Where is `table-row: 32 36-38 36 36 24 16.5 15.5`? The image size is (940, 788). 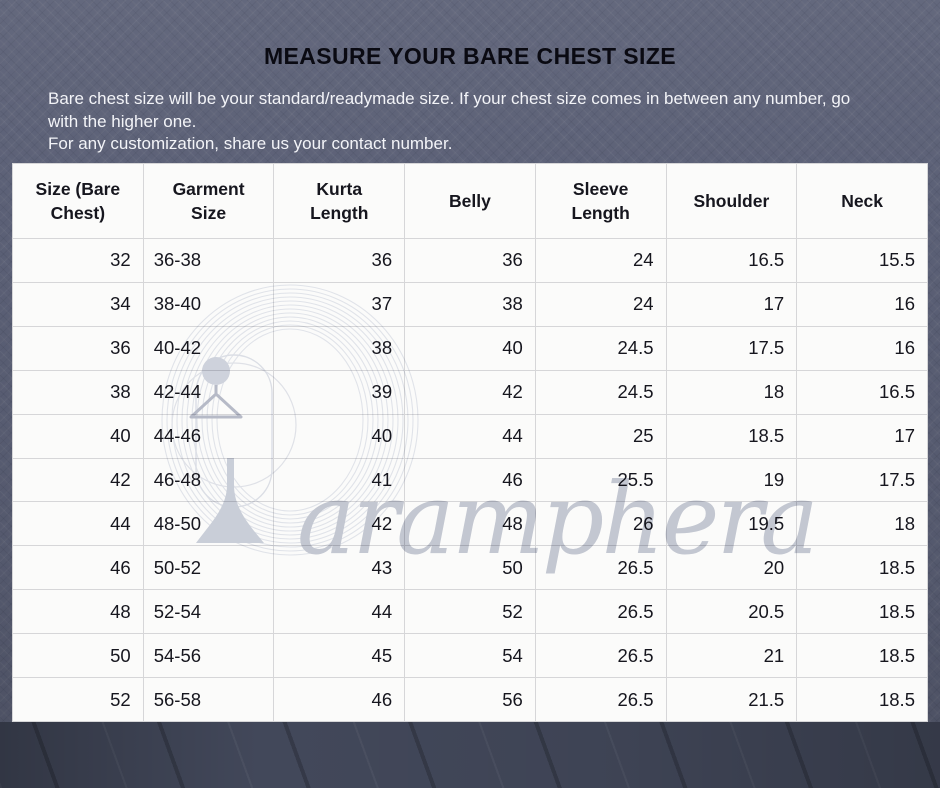
table-row: 32 36-38 36 36 24 16.5 15.5 is located at coordinates (470, 260).